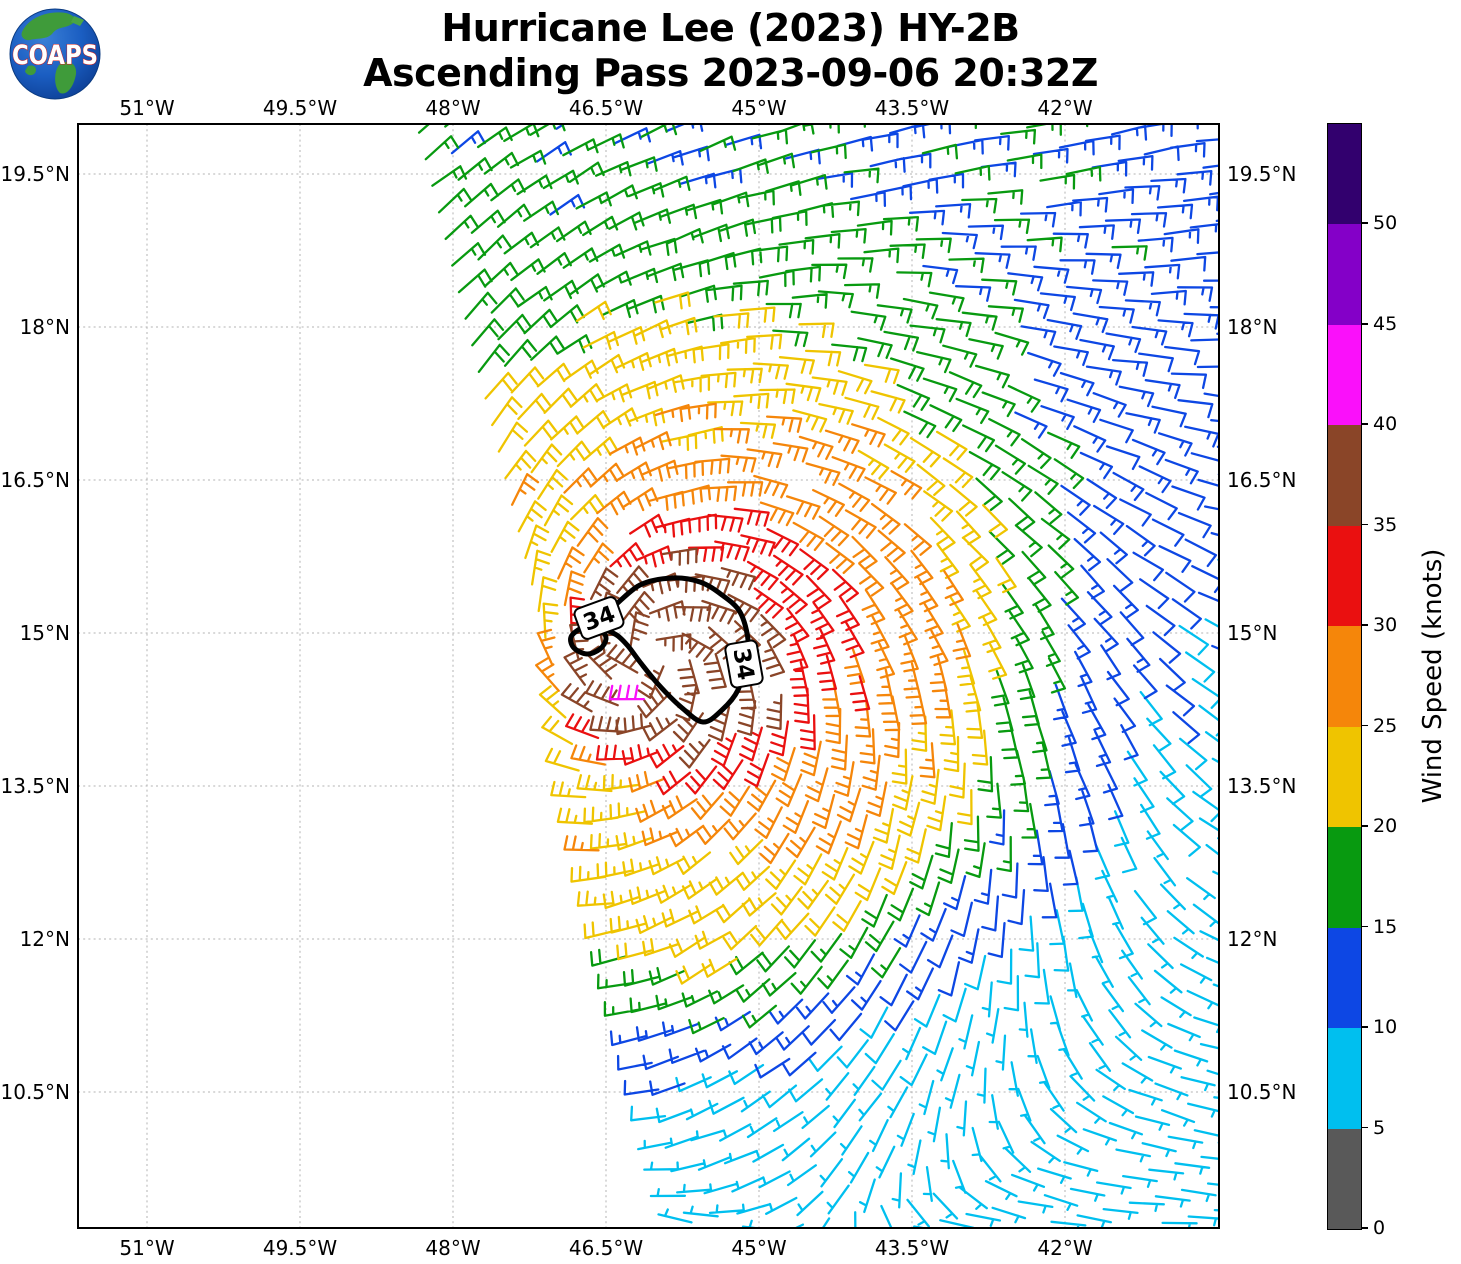 The width and height of the screenshot is (1461, 1264). I want to click on colorbar-tick-label: 40, so click(1385, 424).